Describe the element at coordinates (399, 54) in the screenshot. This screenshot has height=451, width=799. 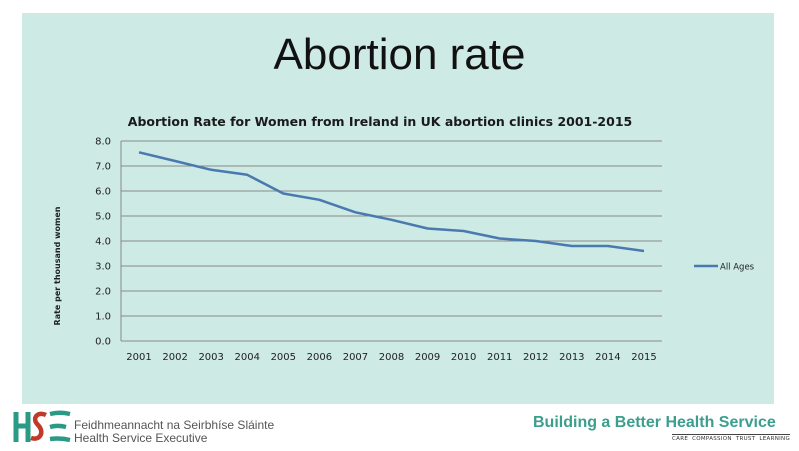
I see `slide-title: Abortion rate` at that location.